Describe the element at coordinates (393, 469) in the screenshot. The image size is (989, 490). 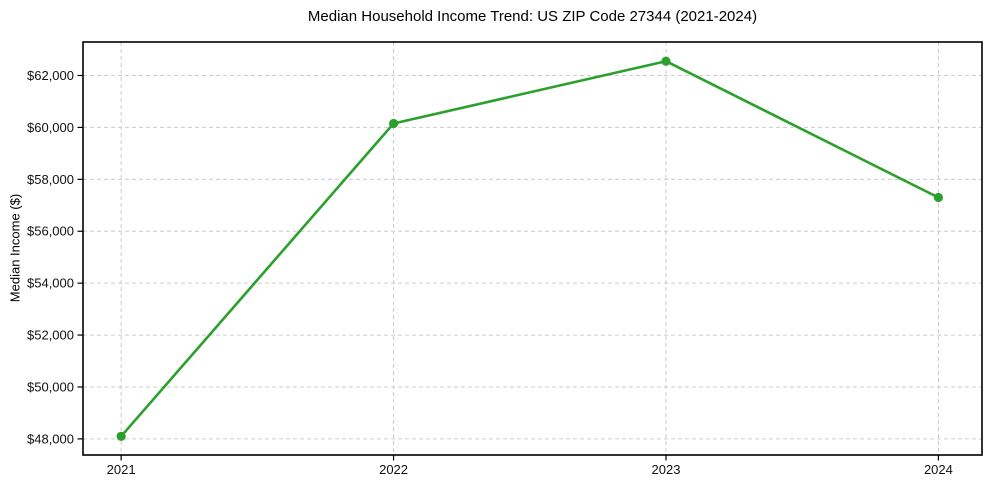
I see `x-tick-label: 2022` at that location.